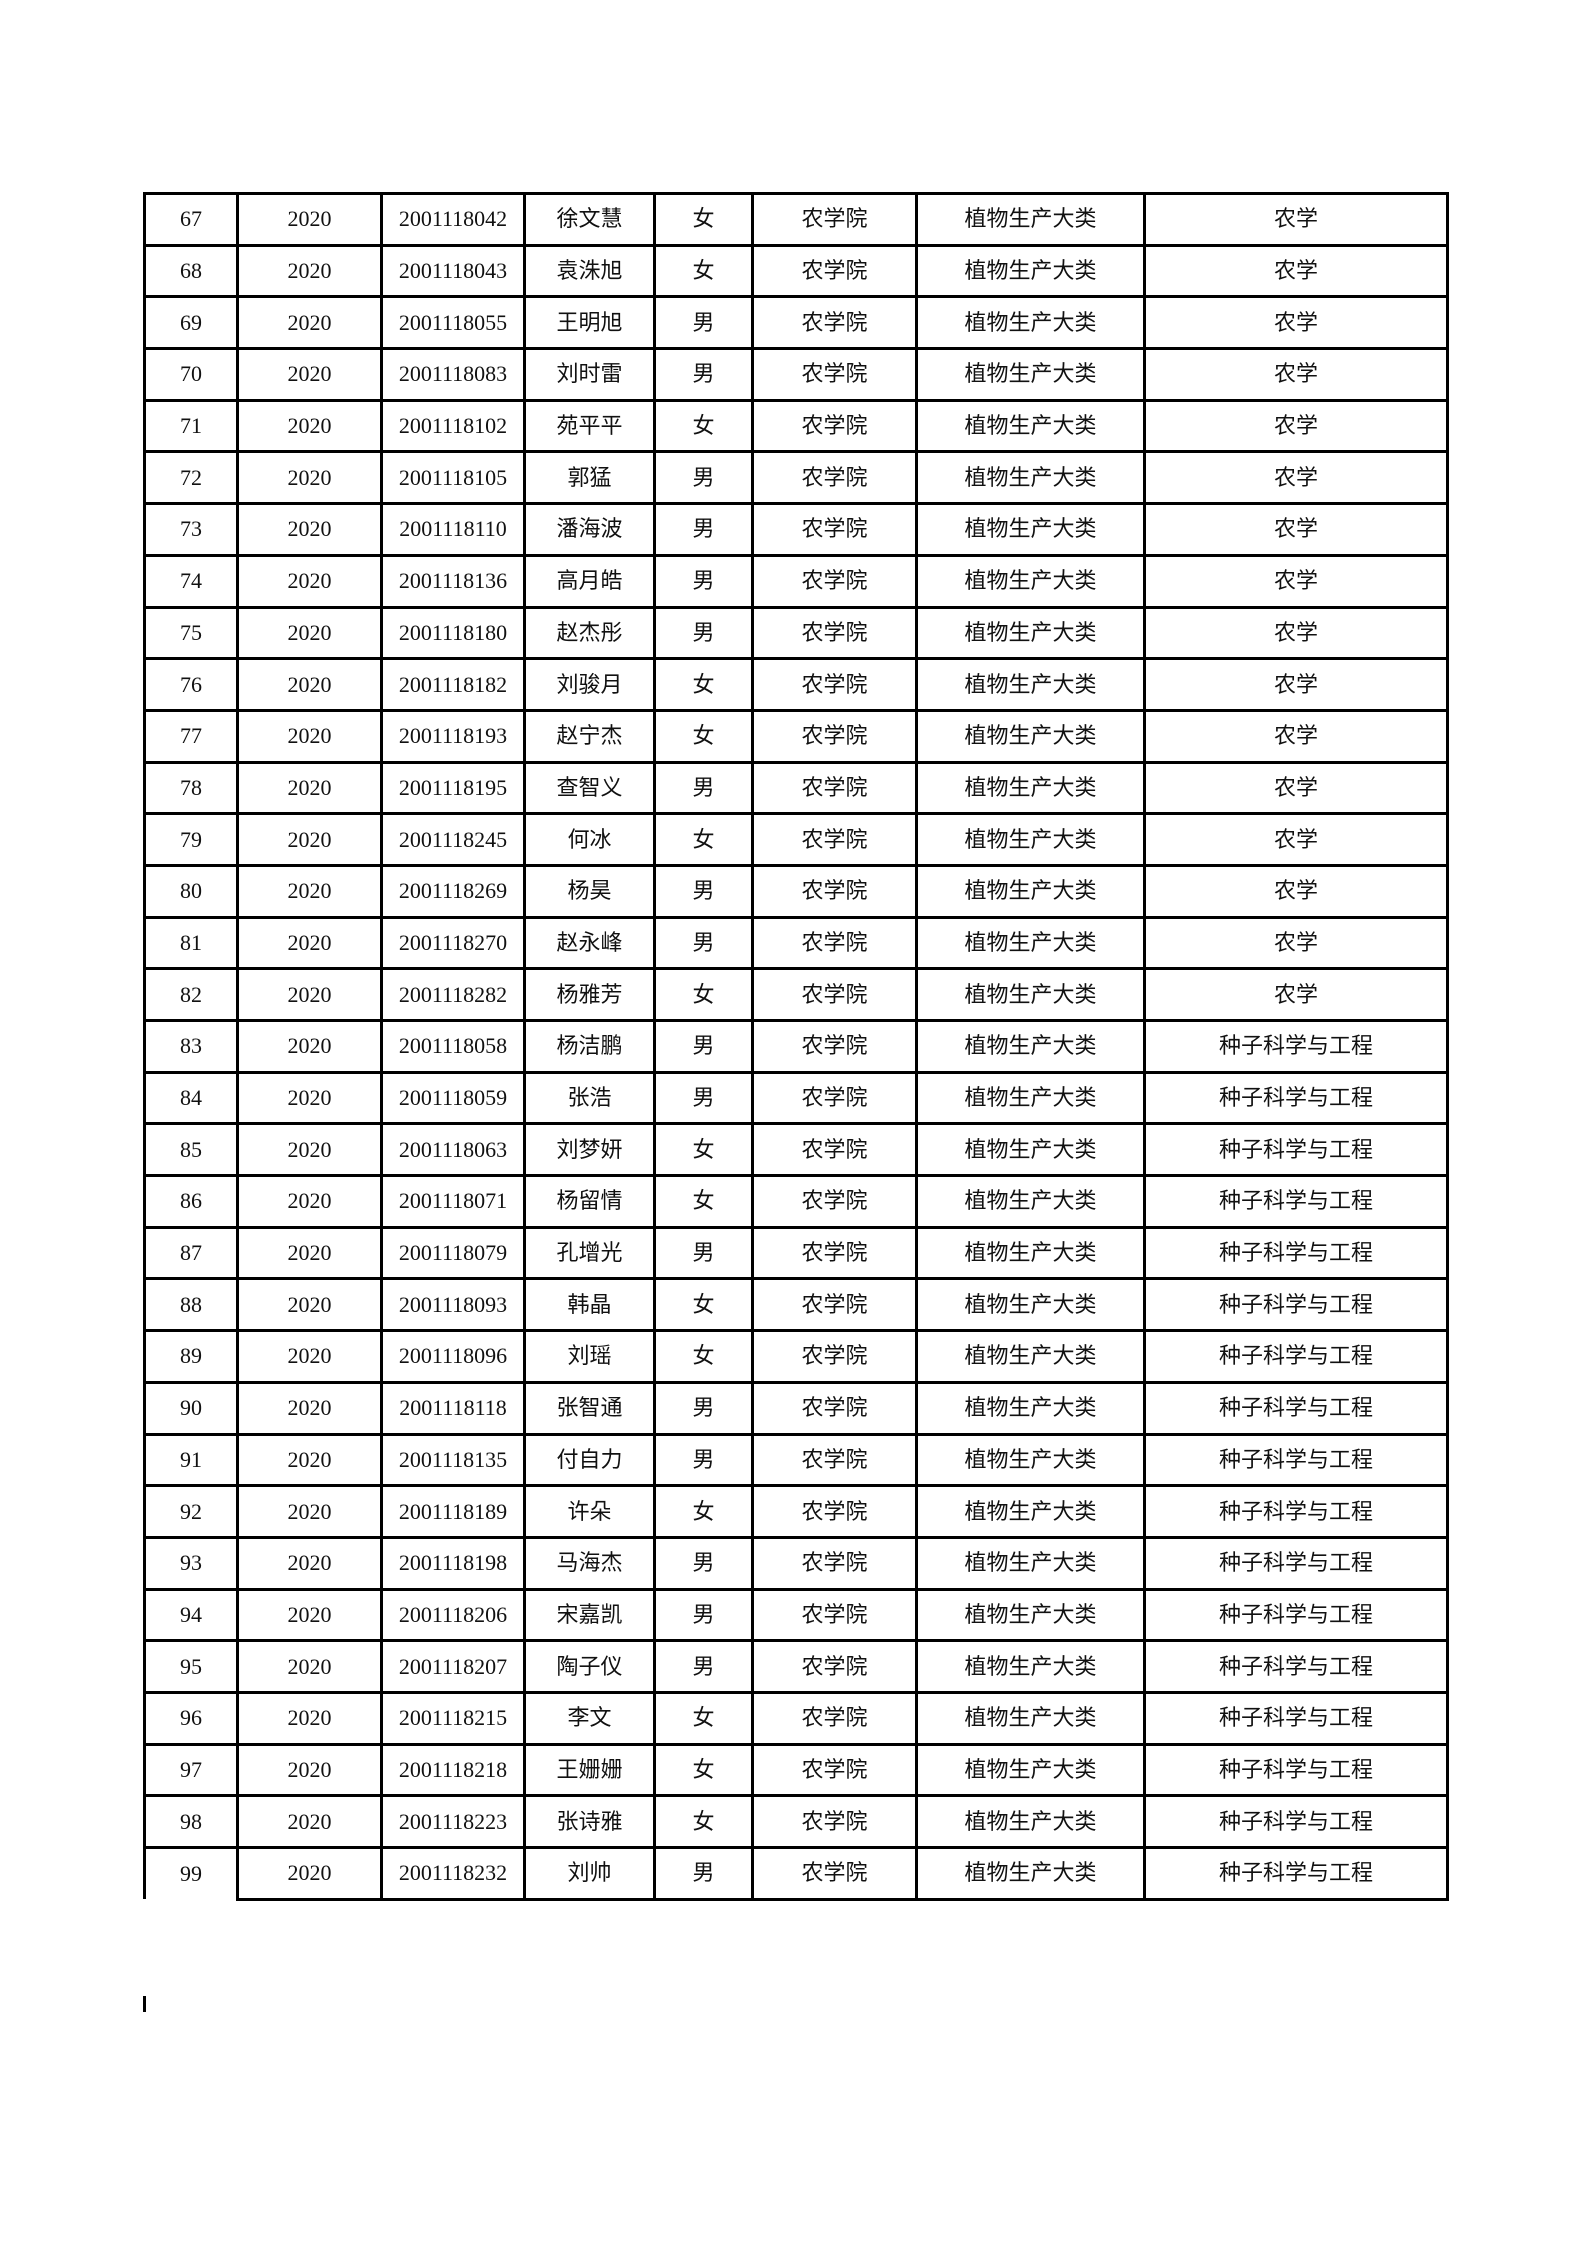 This screenshot has height=2244, width=1587. What do you see at coordinates (589, 478) in the screenshot?
I see `student-name-cell: 郭猛` at bounding box center [589, 478].